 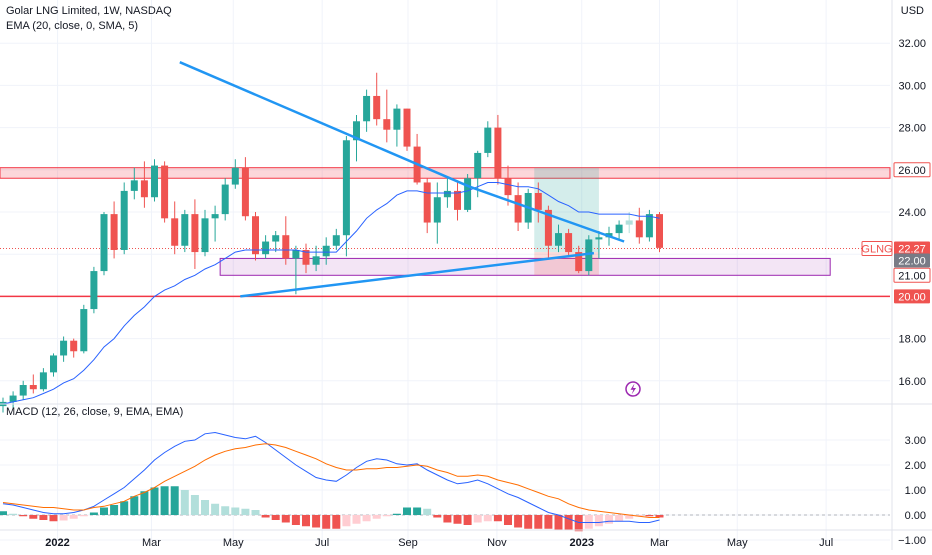 What do you see at coordinates (912, 129) in the screenshot?
I see `price-tick-label: 28.00` at bounding box center [912, 129].